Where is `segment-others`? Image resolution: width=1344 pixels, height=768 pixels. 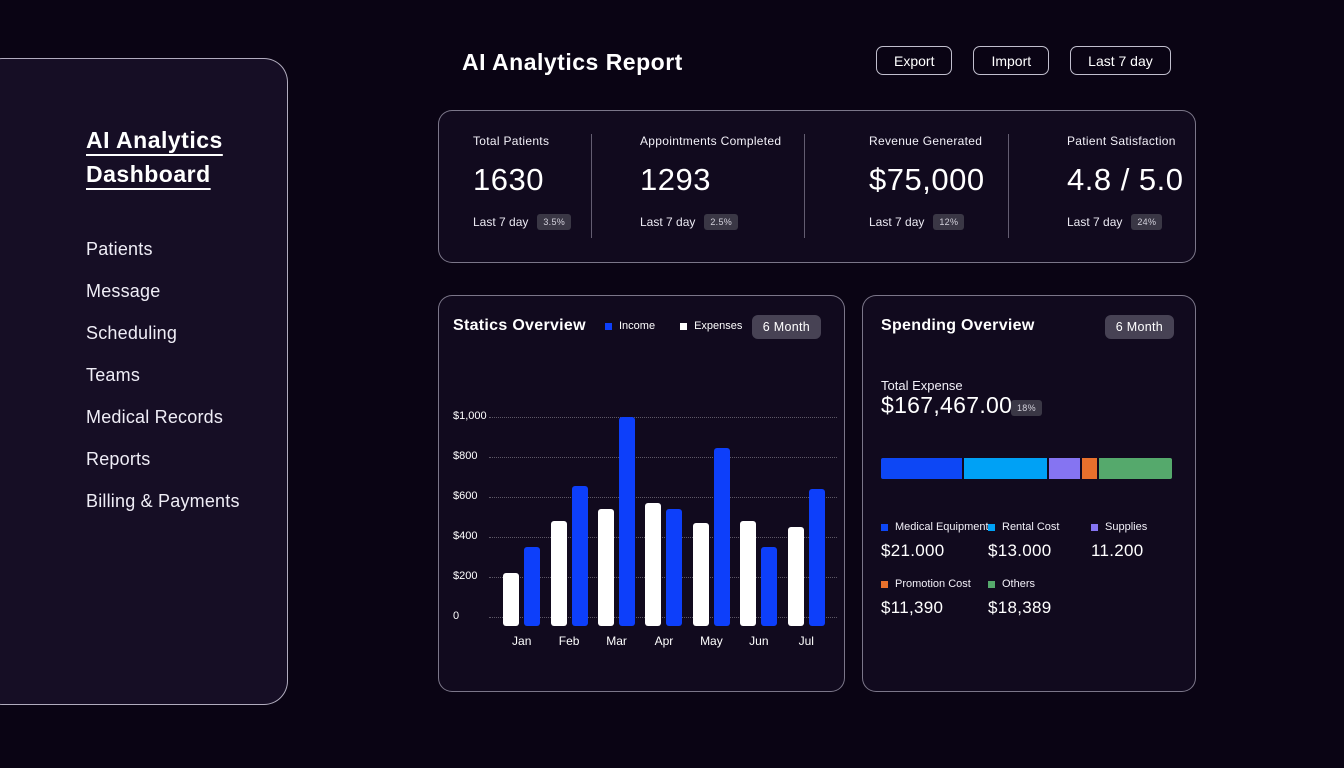 segment-others is located at coordinates (1135, 468).